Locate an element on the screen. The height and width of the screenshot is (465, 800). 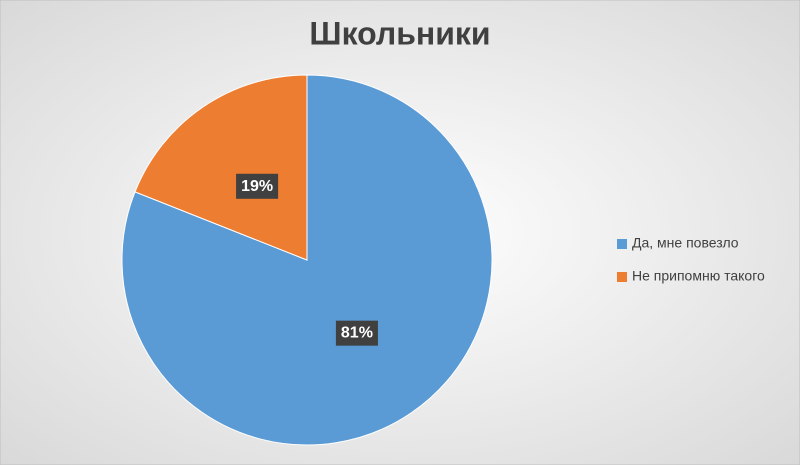
legend-label: Да, мне повезло is located at coordinates (685, 243).